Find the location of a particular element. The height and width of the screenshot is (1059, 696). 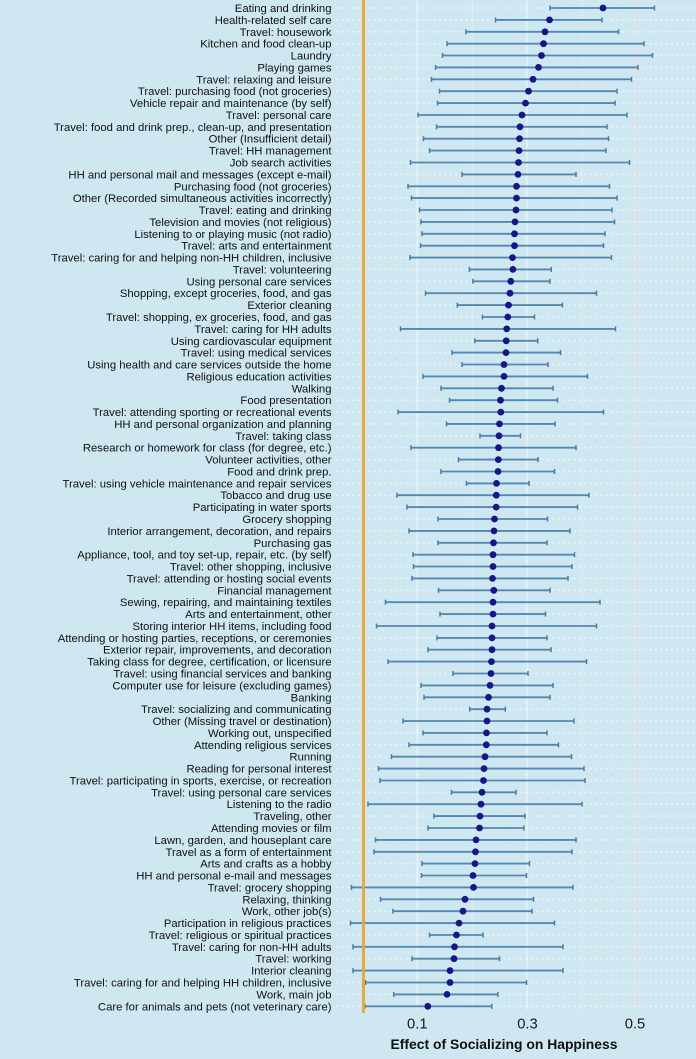

svg-text: Work, other job(s) is located at coordinates (287, 912).